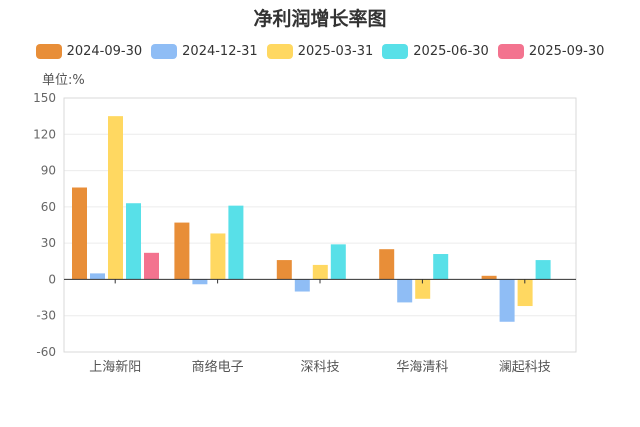 The image size is (640, 427). Describe the element at coordinates (48, 207) in the screenshot. I see `y-tick-label-4: 60` at that location.